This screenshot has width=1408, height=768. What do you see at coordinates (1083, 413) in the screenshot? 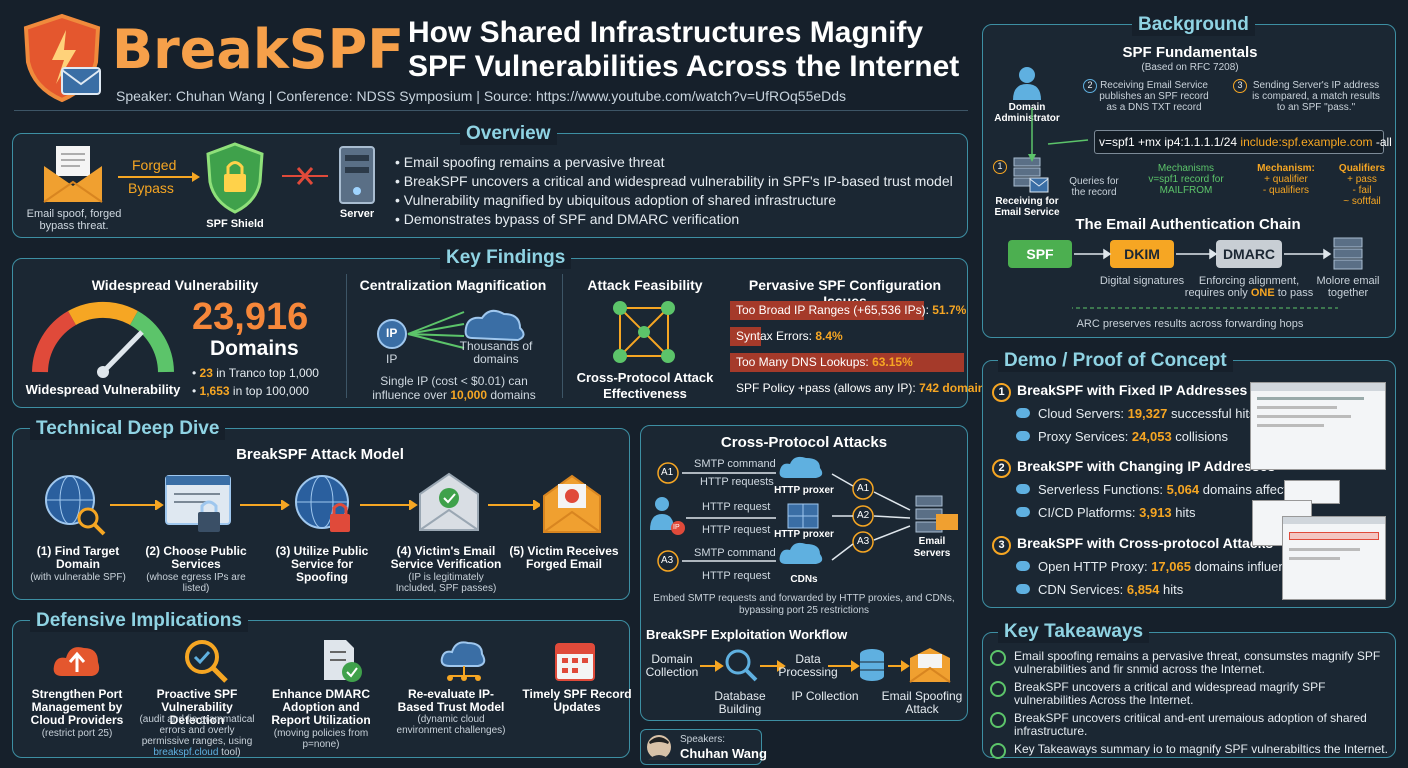
I see `demo-stat-label: Cloud Servers:` at bounding box center [1083, 413].